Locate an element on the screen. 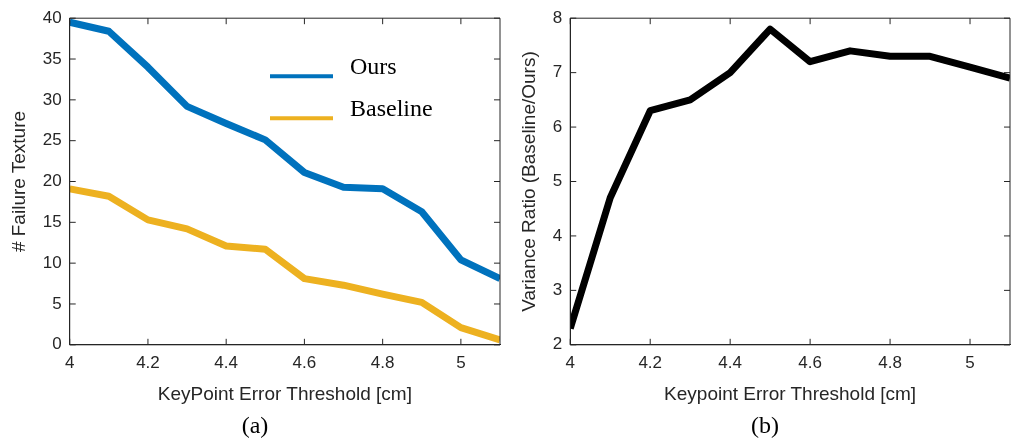  text: (b) is located at coordinates (765, 425).